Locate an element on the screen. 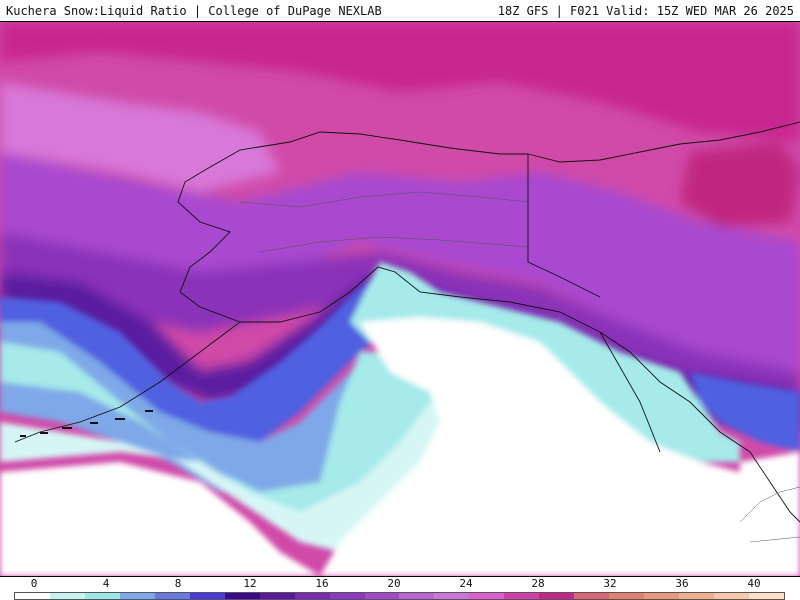  legend-tick-label: 16 is located at coordinates (322, 583).